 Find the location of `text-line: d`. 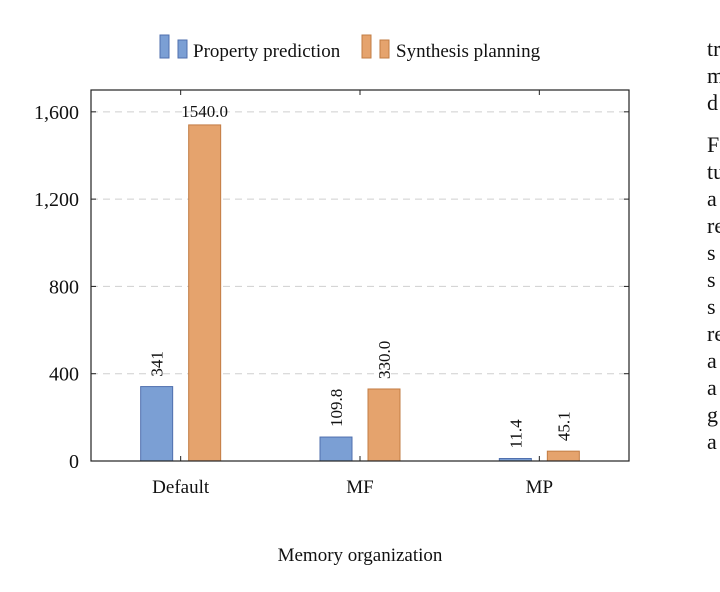

text-line: d is located at coordinates (712, 102).